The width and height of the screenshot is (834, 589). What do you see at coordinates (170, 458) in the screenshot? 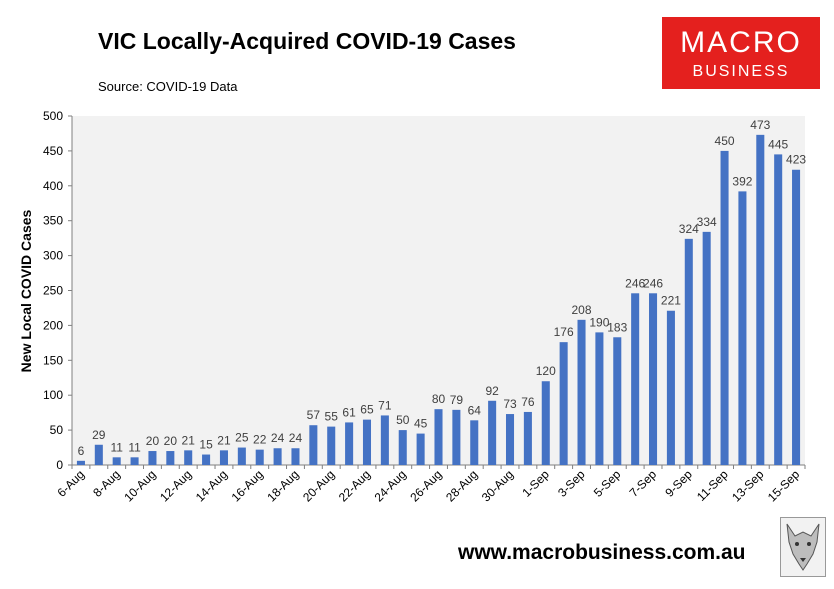
I see `bar-11-Aug` at bounding box center [170, 458].